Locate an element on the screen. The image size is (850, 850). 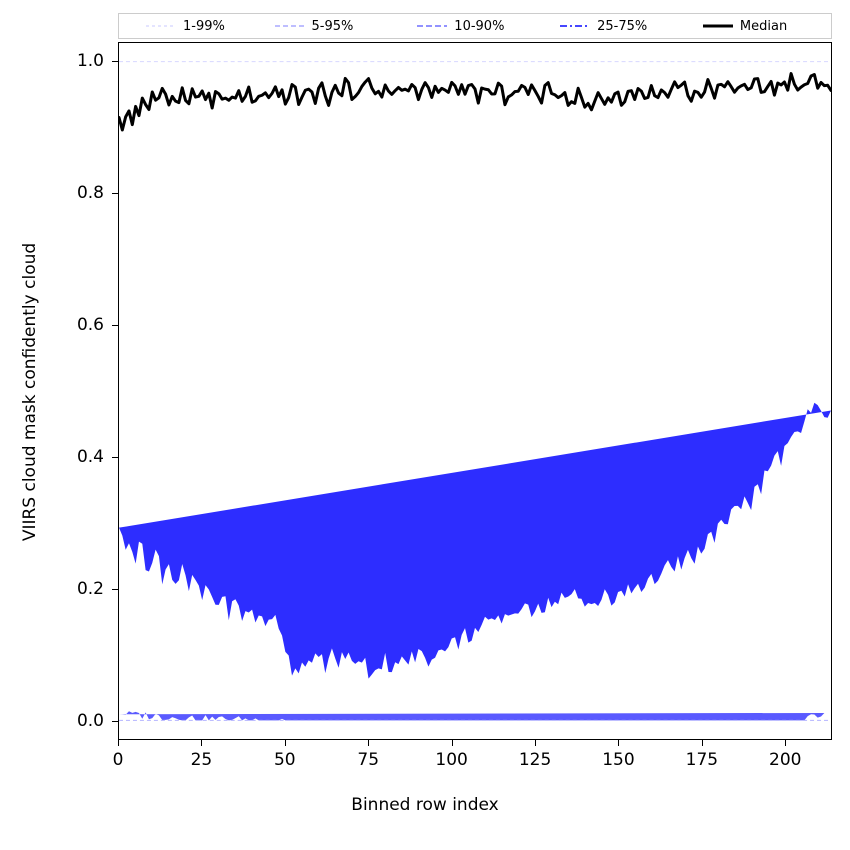
legend-entry-median: Median is located at coordinates (744, 26).